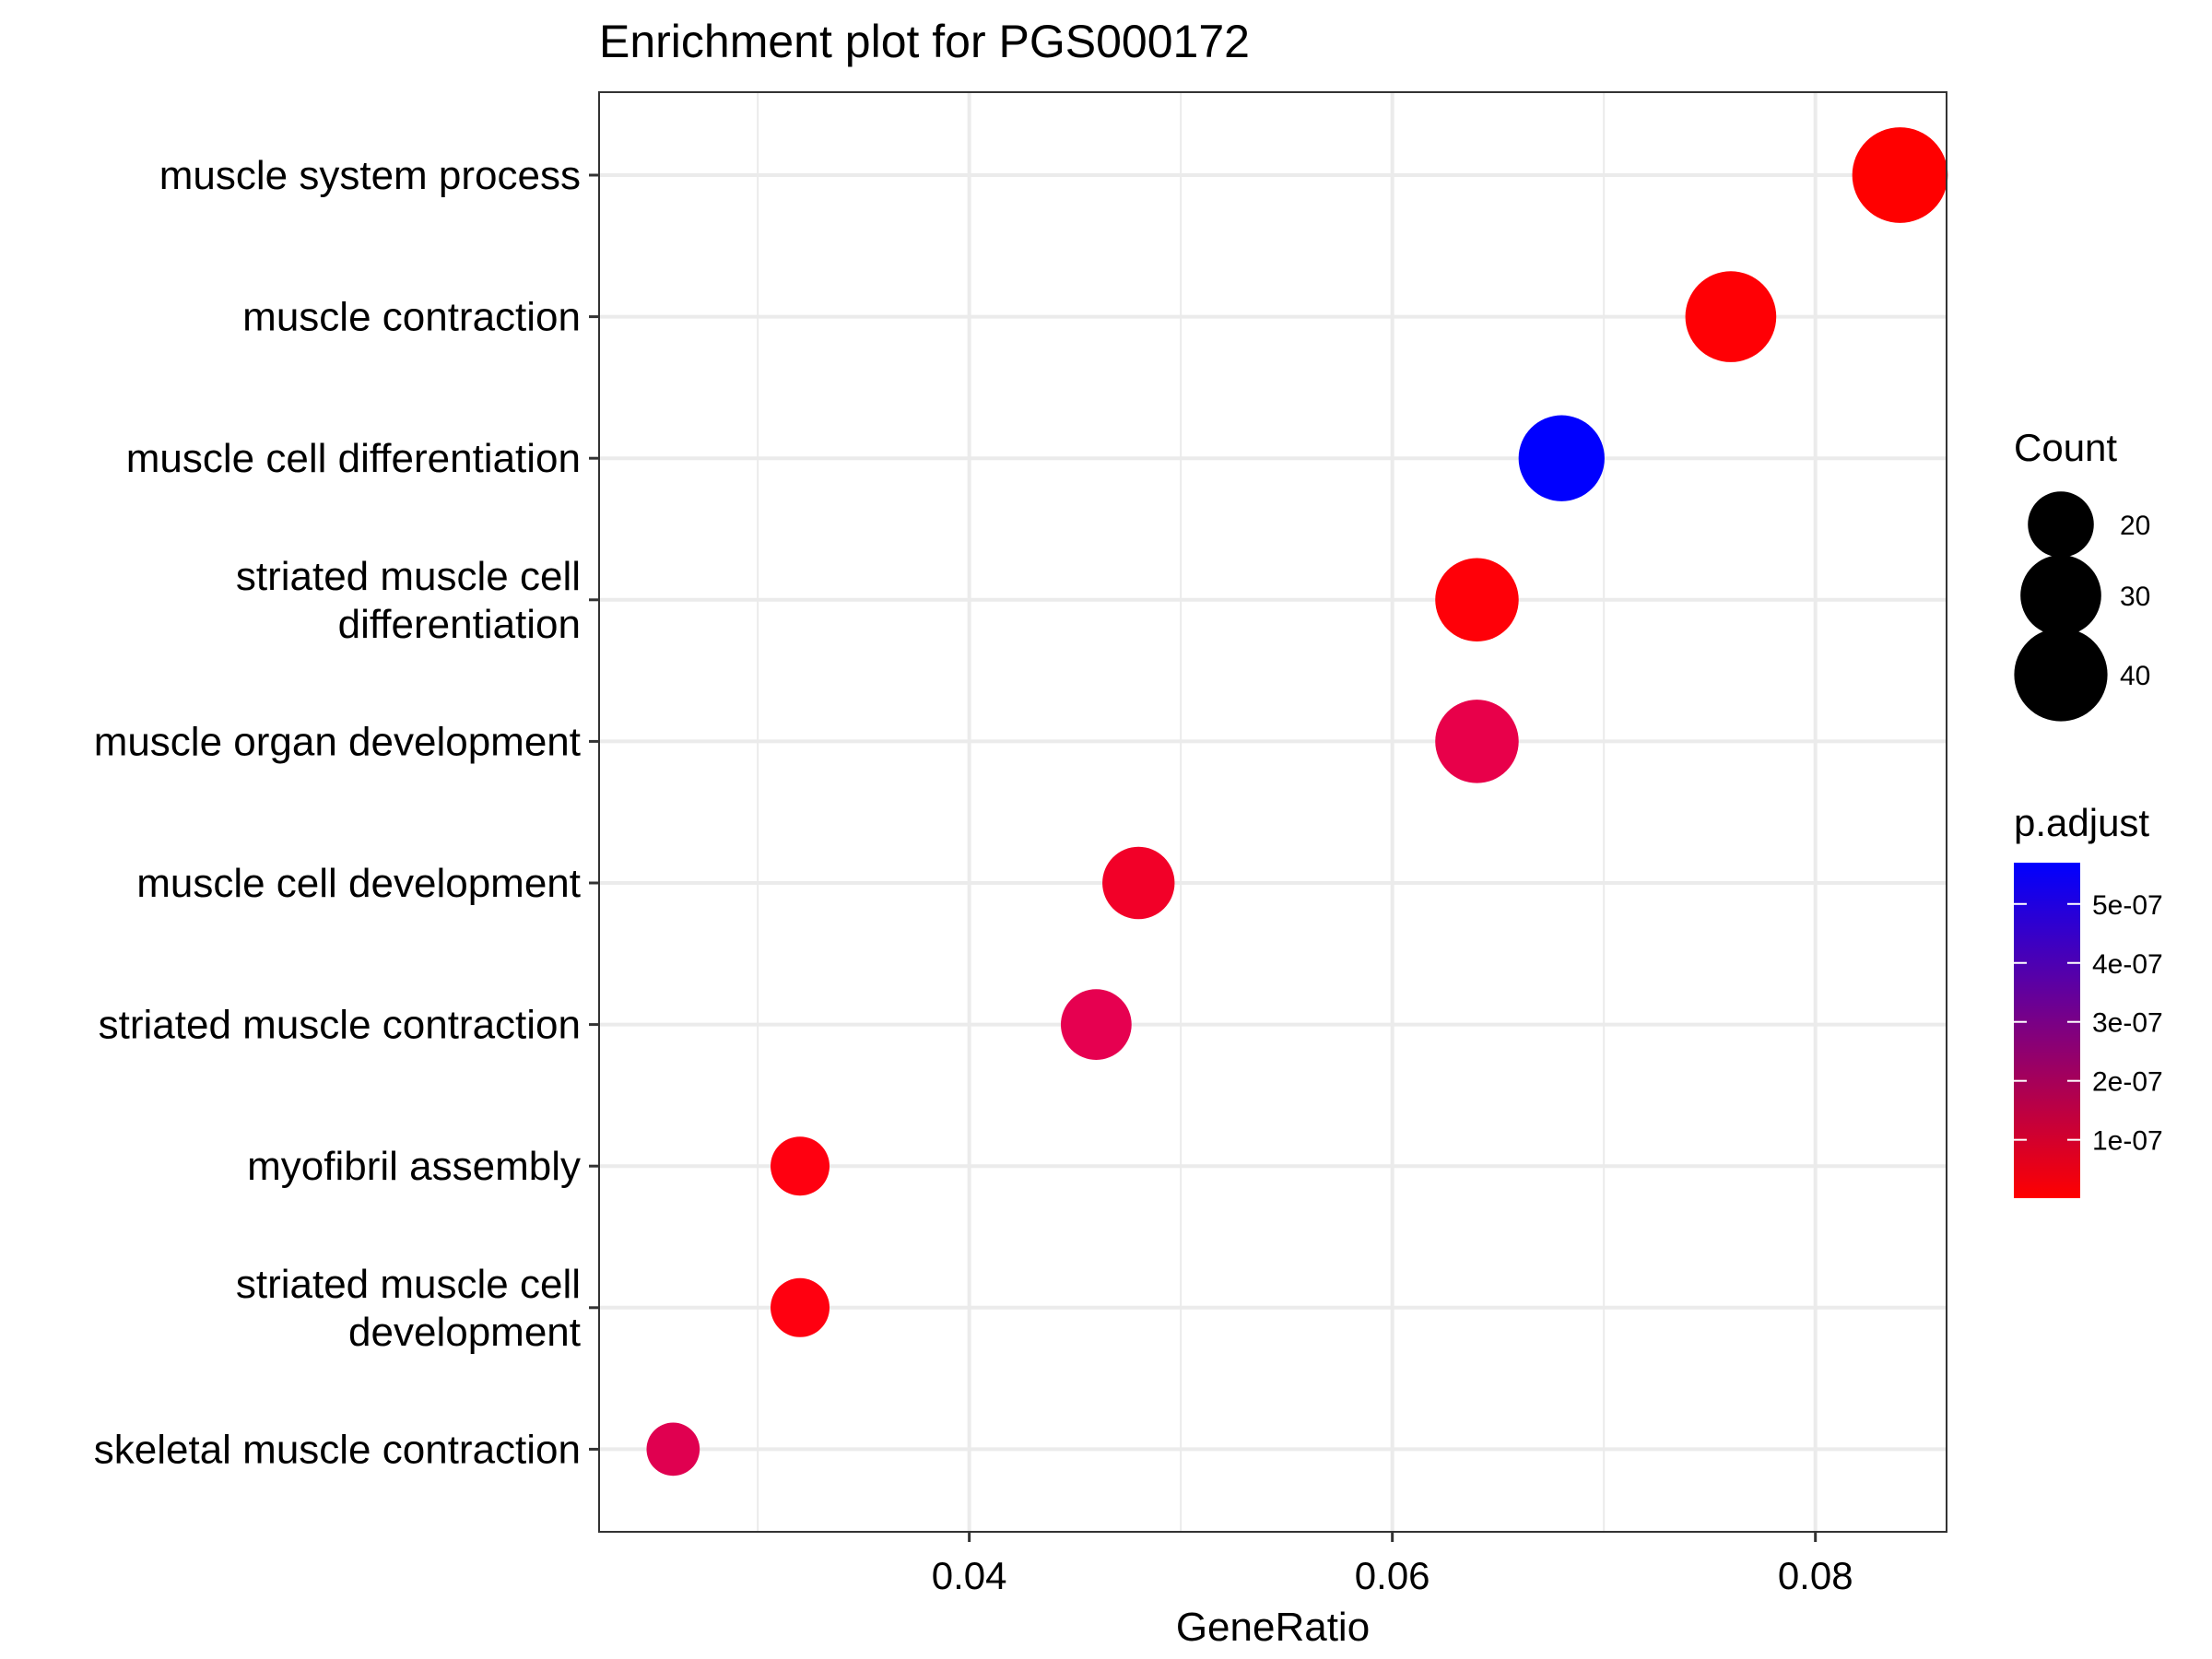  I want to click on chart-title: Enrichment plot for PGS000172, so click(924, 41).